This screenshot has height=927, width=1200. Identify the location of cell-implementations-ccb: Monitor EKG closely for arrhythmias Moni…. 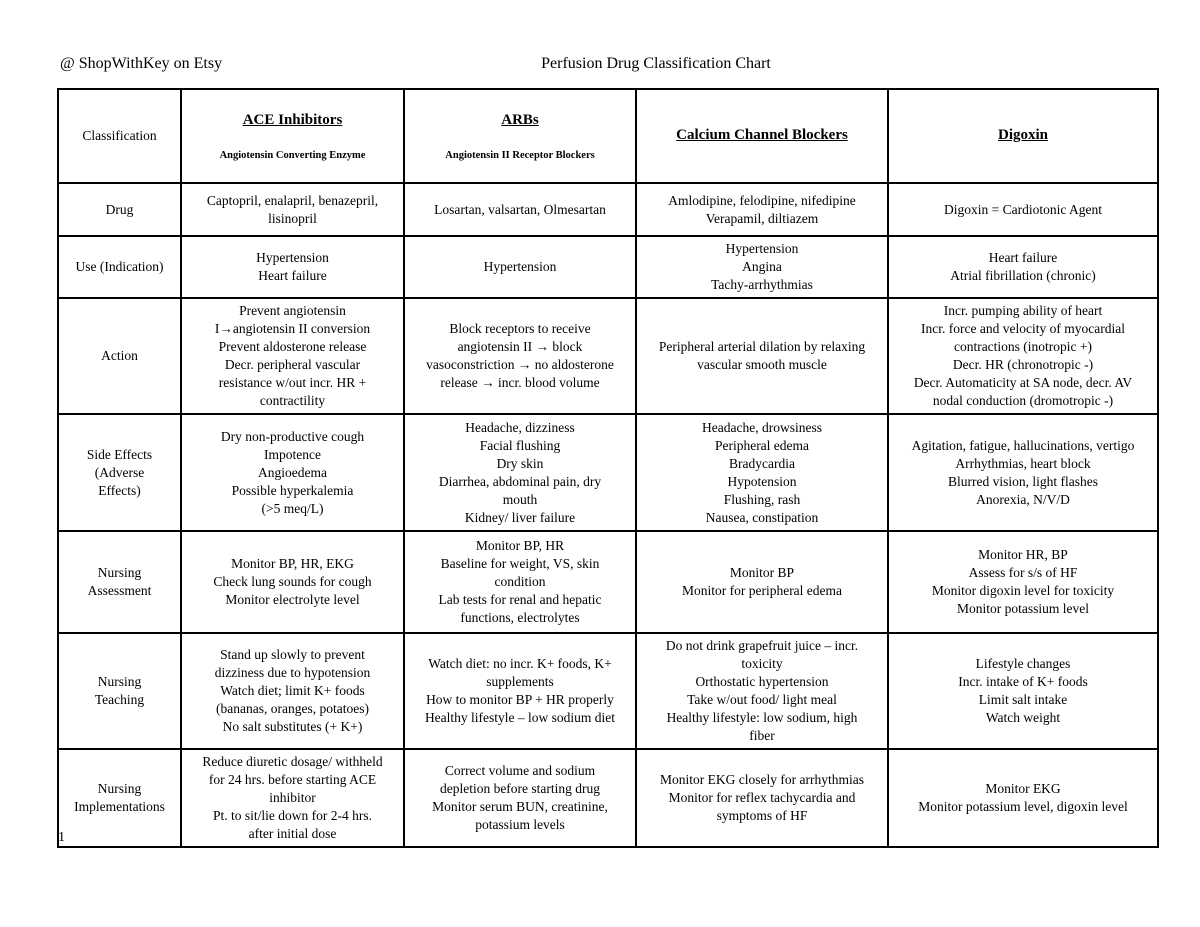
(762, 798).